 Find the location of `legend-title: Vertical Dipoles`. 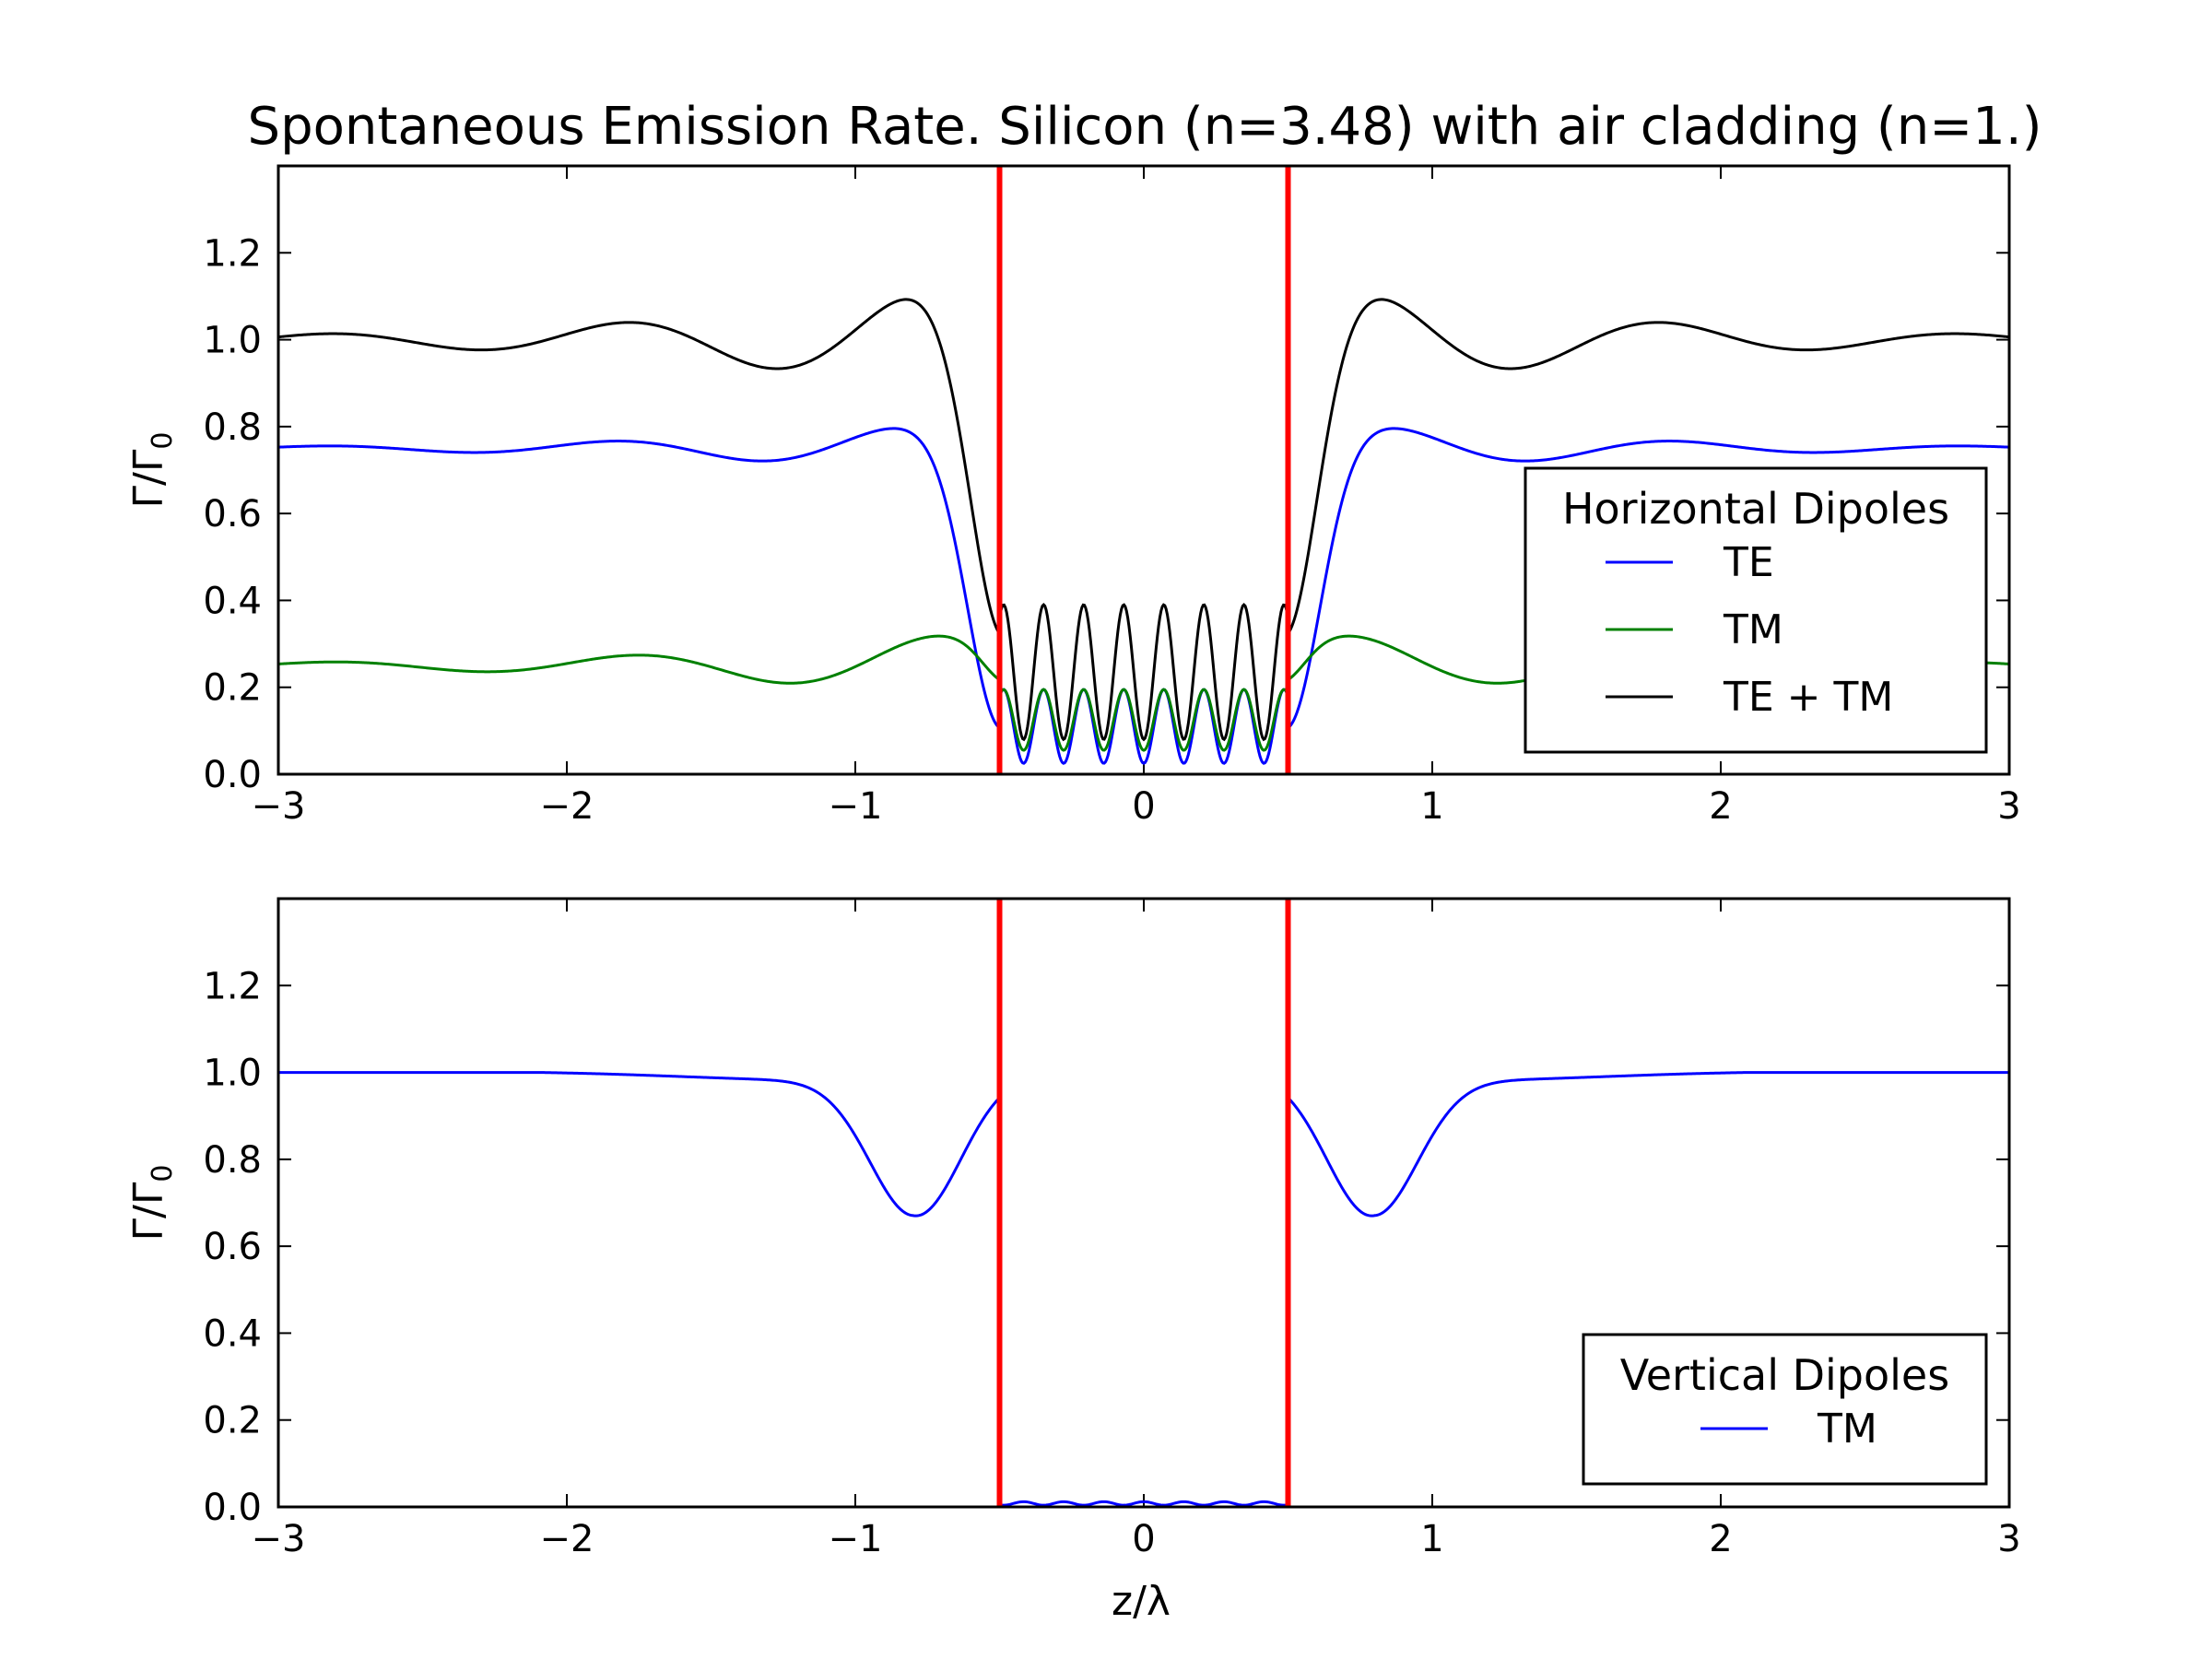

legend-title: Vertical Dipoles is located at coordinates (1784, 1375).